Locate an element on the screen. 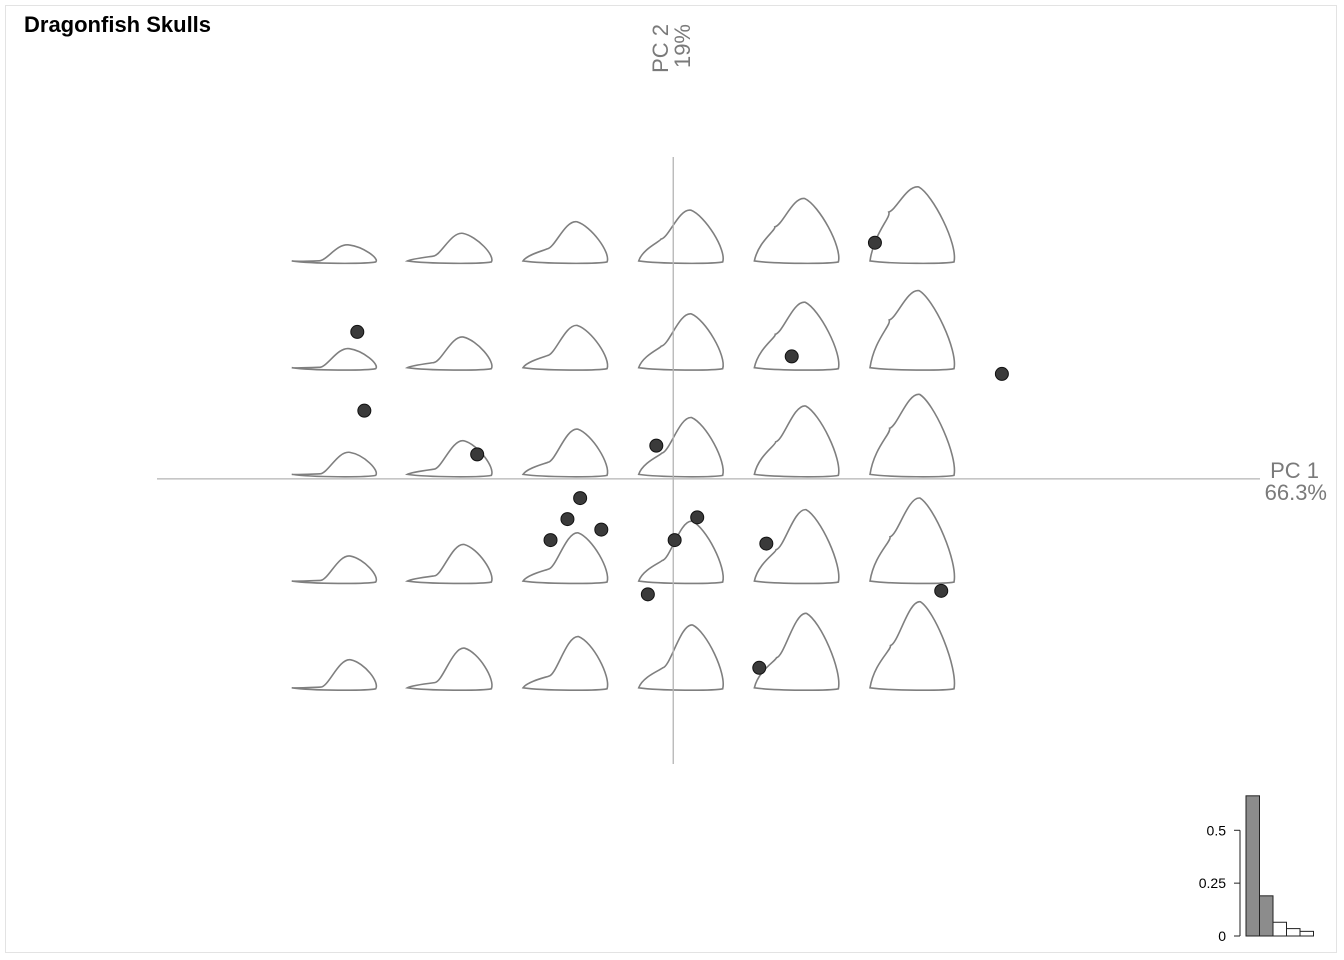 Image resolution: width=1344 pixels, height=960 pixels. pc2-axis-name: PC 2 is located at coordinates (660, 48).